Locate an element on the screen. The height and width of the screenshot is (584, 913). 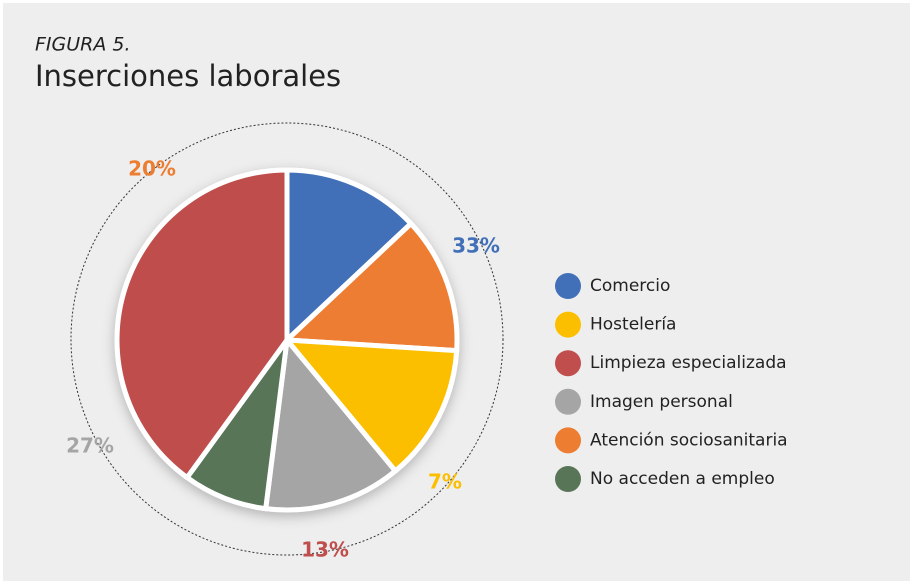
chart-subtitle: FIGURA 5. is located at coordinates (83, 45).